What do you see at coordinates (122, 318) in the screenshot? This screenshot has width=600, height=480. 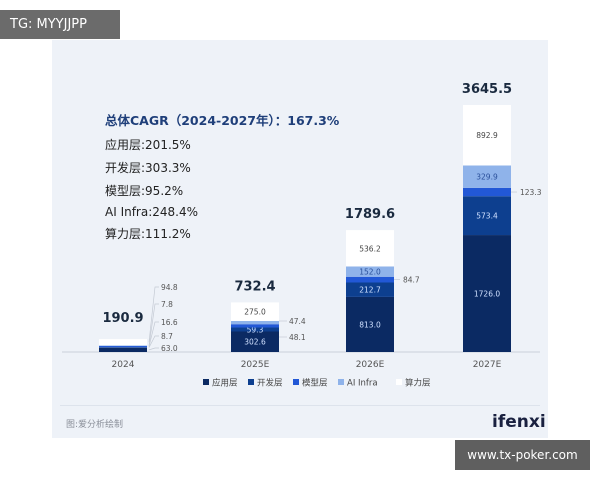 I see `total-label: 190.9` at bounding box center [122, 318].